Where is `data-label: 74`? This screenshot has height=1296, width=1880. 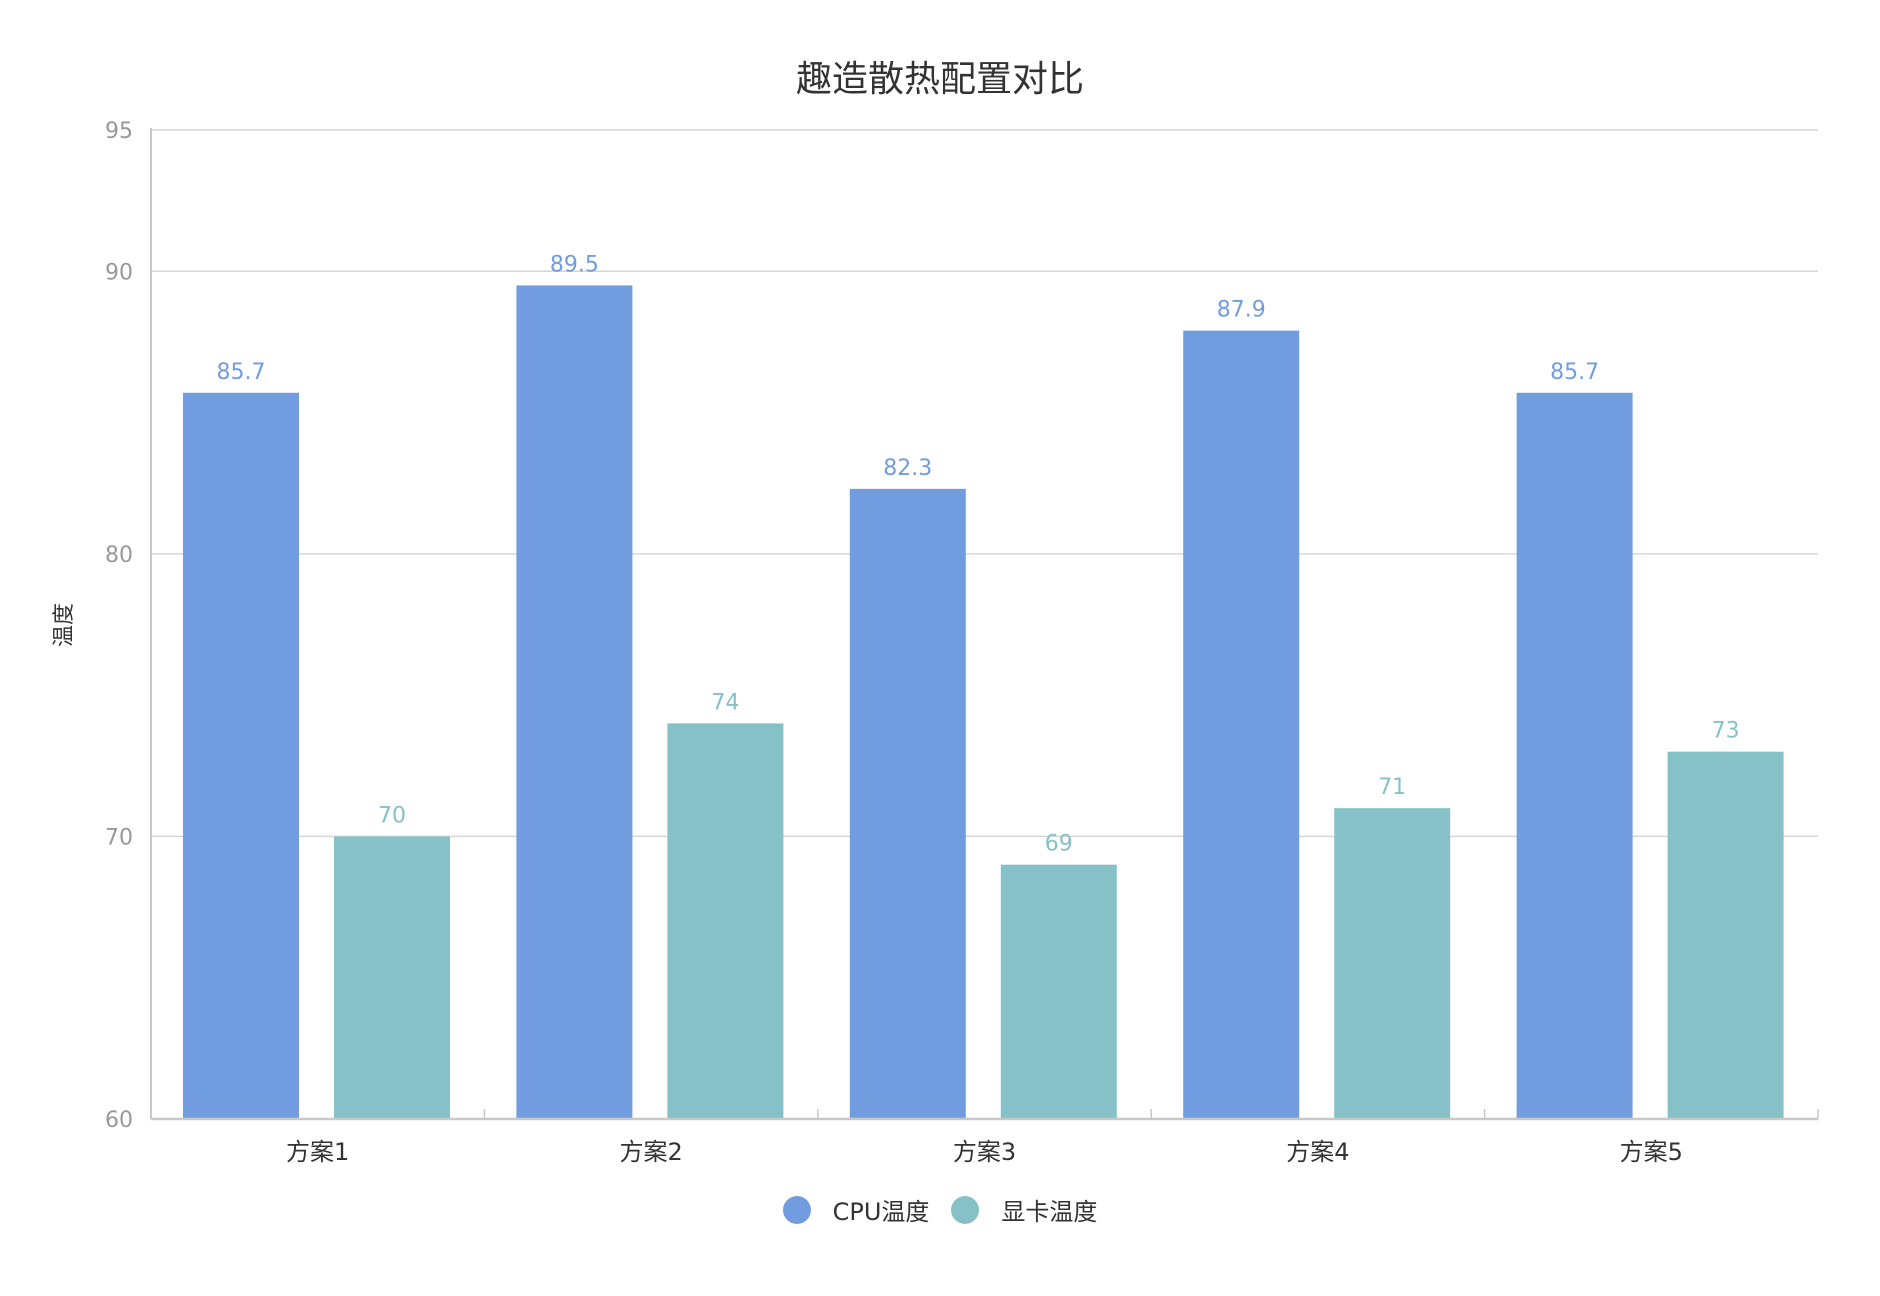 data-label: 74 is located at coordinates (725, 702).